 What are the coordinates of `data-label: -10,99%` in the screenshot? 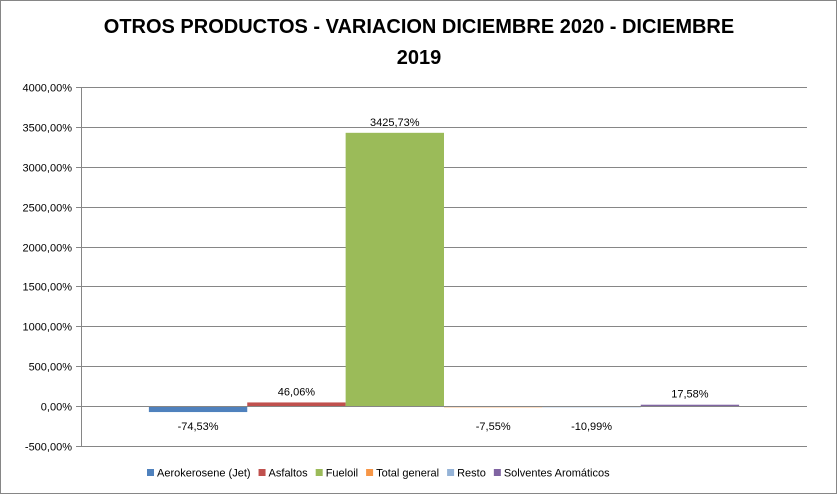 It's located at (591, 427).